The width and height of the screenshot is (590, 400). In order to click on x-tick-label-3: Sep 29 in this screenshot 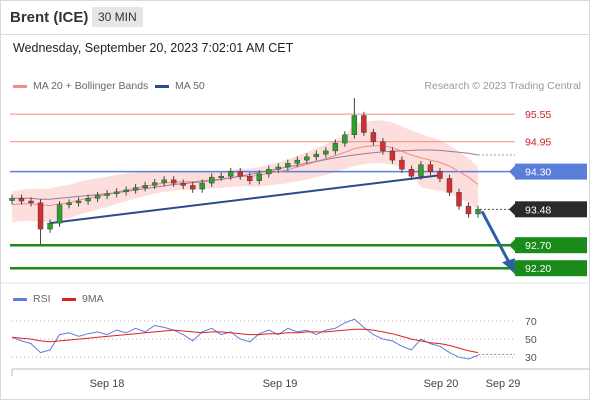, I will do `click(503, 384)`.